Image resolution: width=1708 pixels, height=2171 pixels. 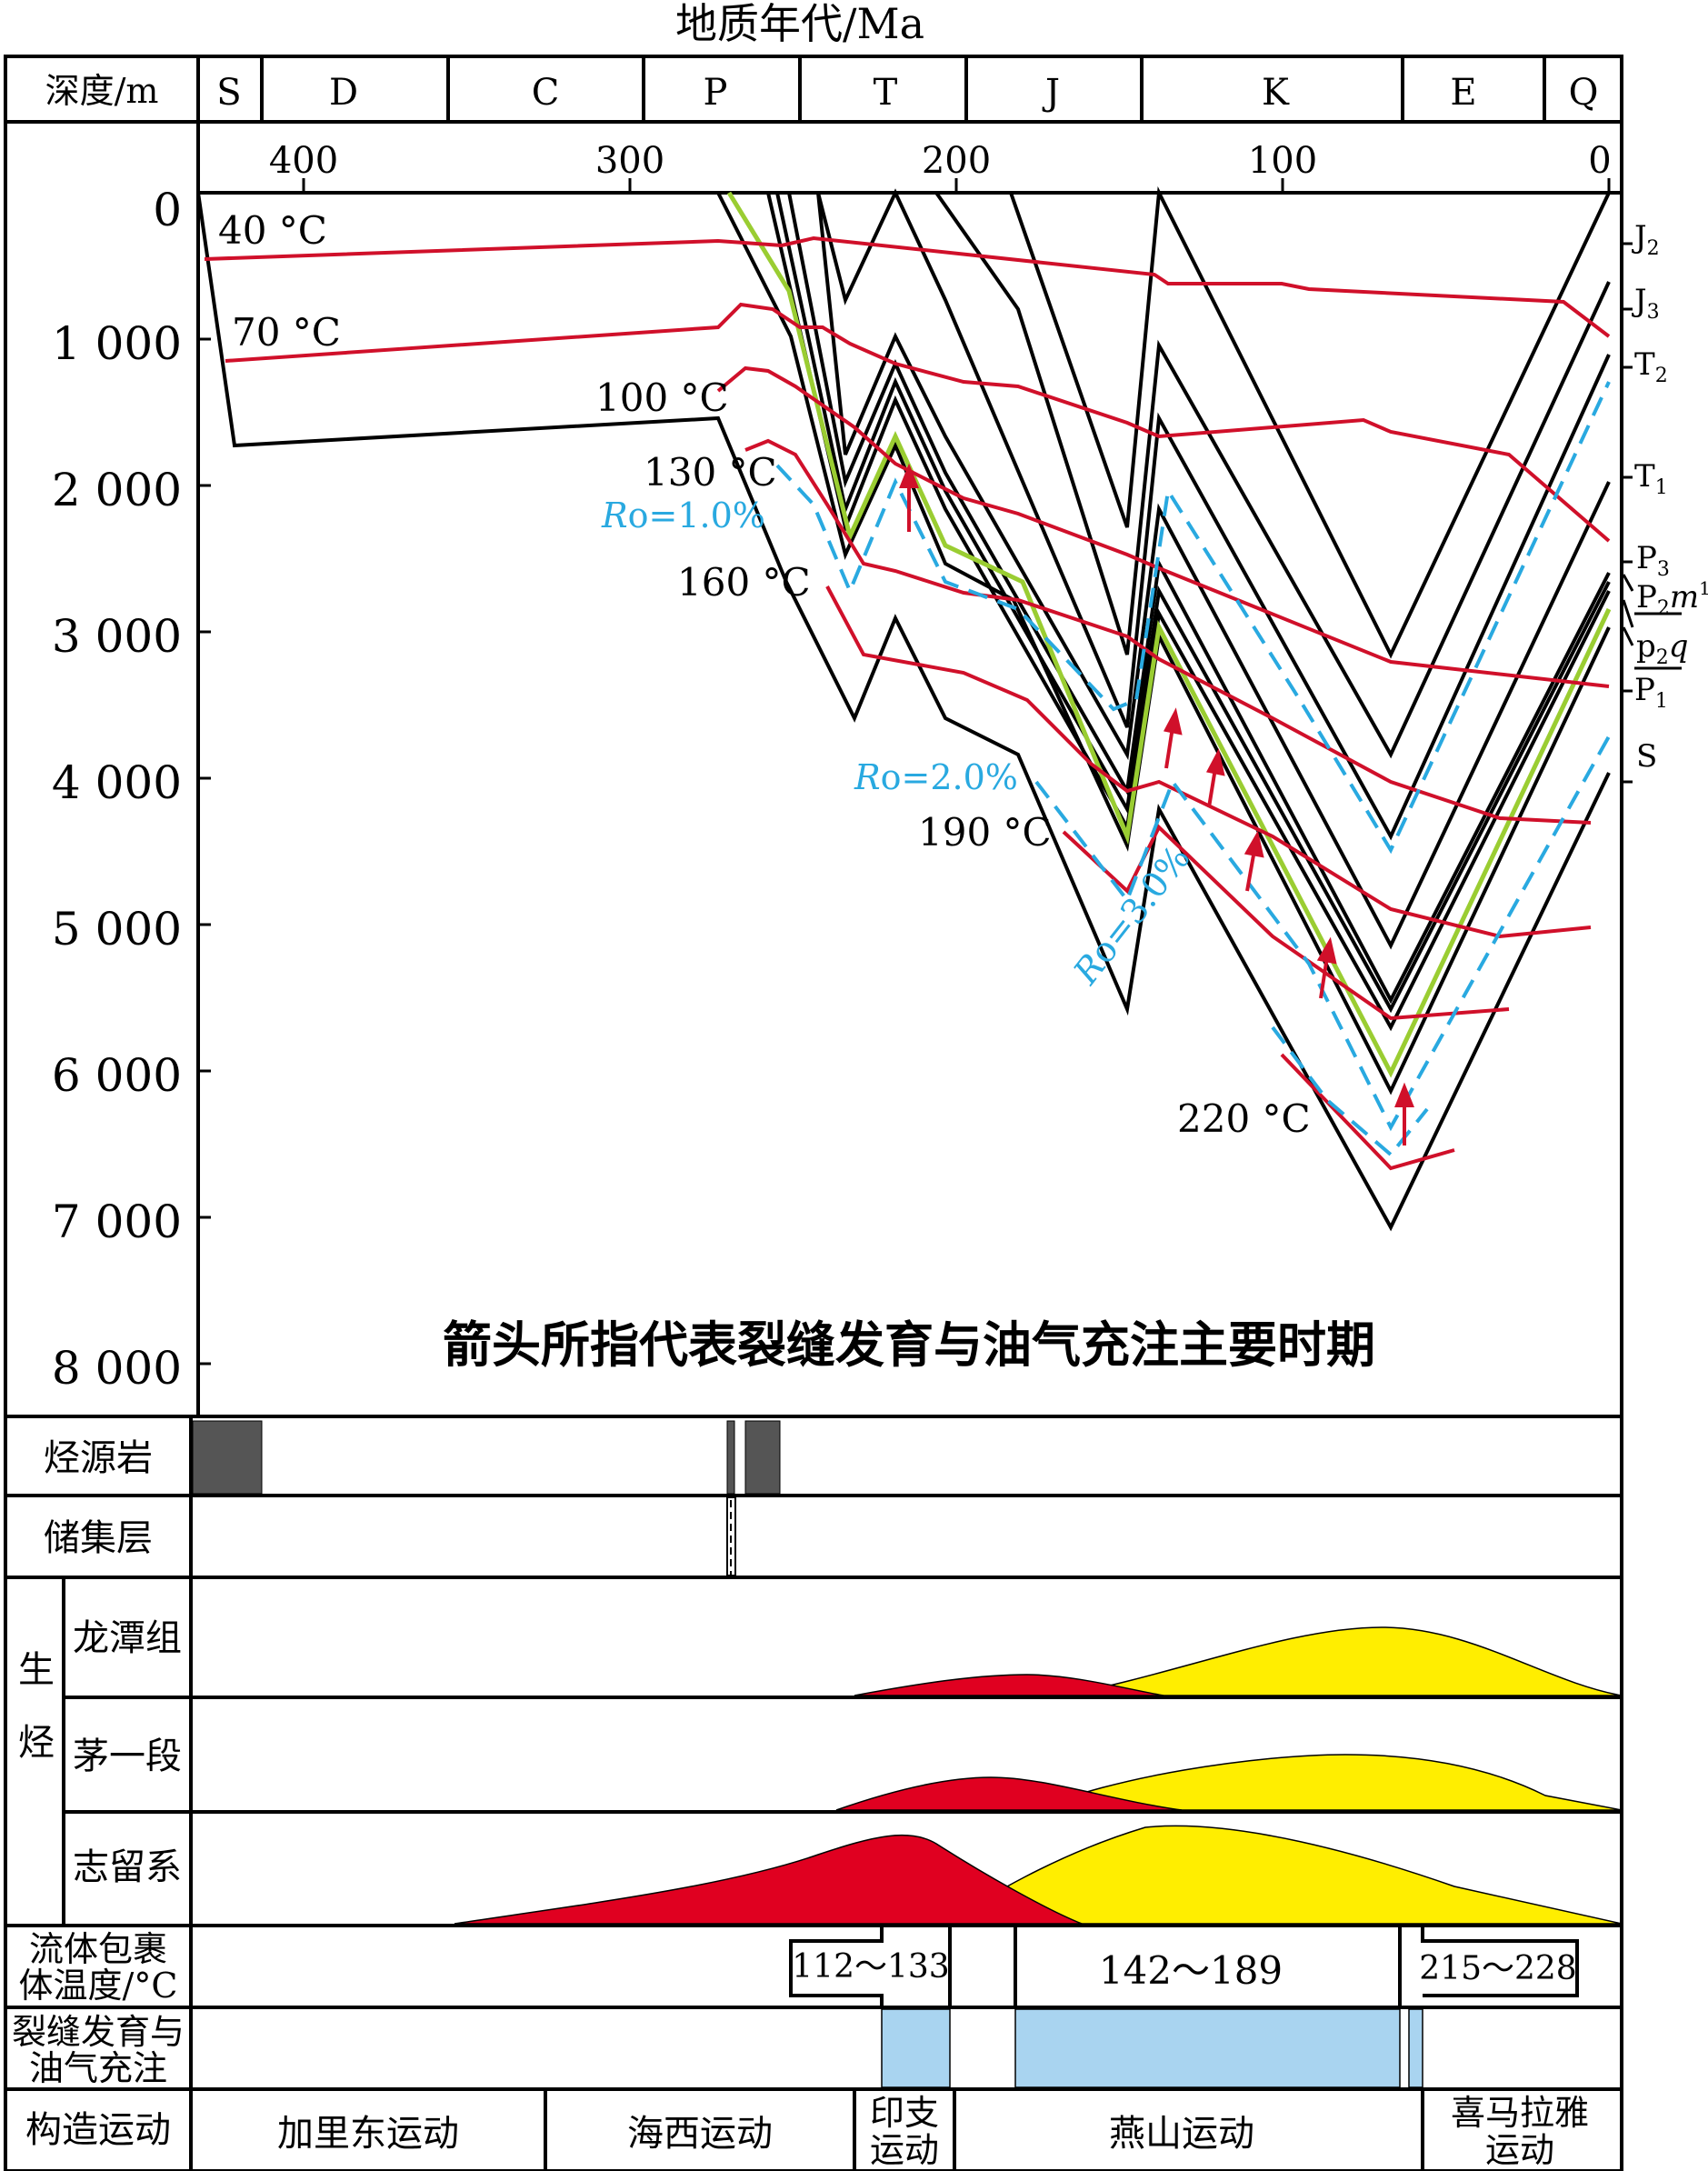 I want to click on stratum-p2q: p2q, so click(x=1663, y=648).